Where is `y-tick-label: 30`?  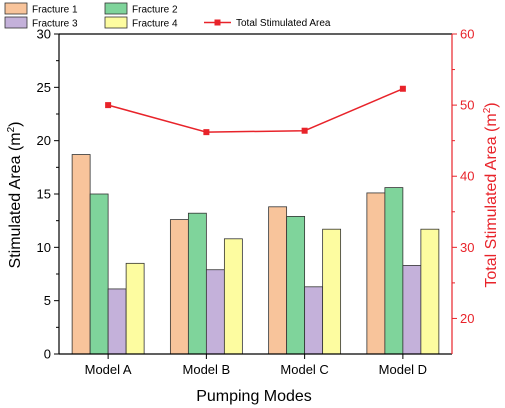
y-tick-label: 30 is located at coordinates (44, 34).